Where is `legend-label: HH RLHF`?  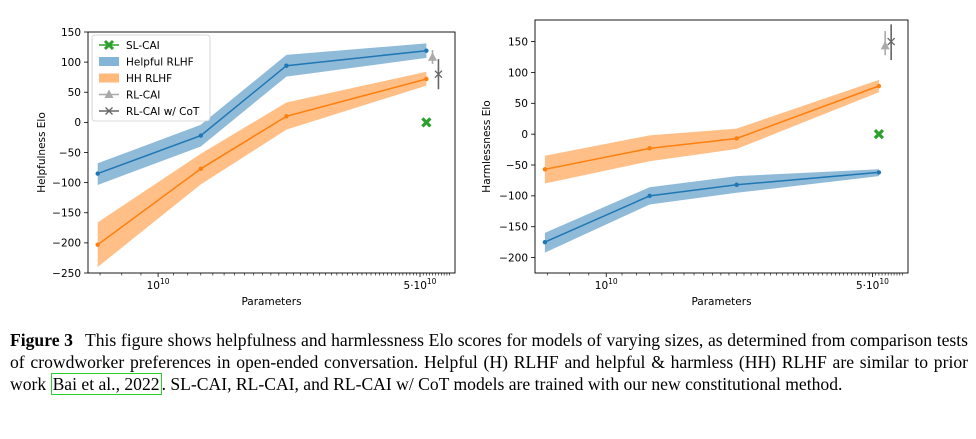 legend-label: HH RLHF is located at coordinates (149, 79).